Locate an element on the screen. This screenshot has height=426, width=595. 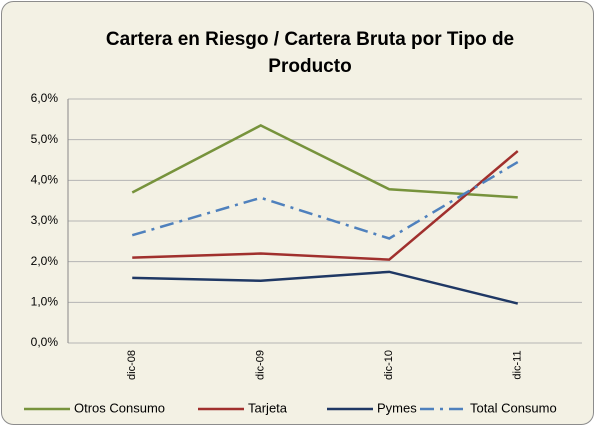
x-tick-label: dic-08 is located at coordinates (132, 365).